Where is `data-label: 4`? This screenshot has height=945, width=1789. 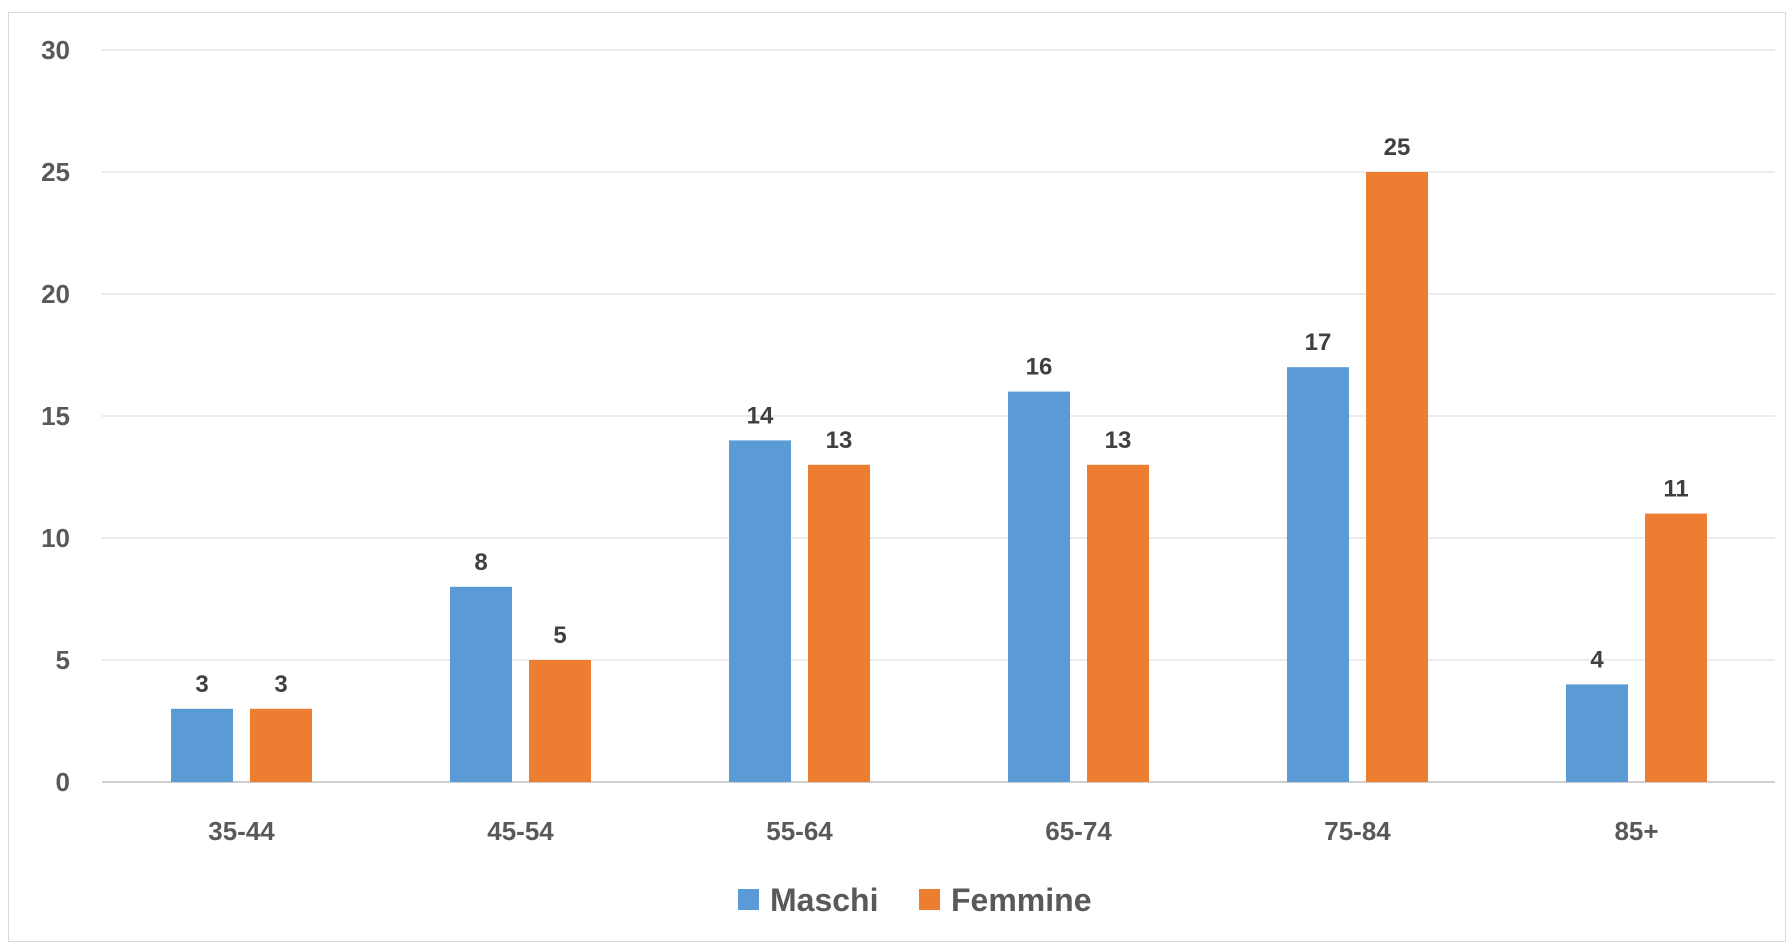 data-label: 4 is located at coordinates (1597, 659).